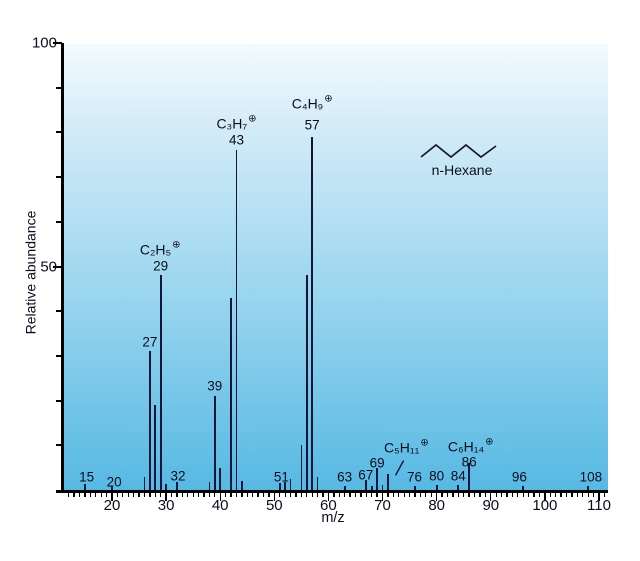  What do you see at coordinates (599, 505) in the screenshot?
I see `x-tick-label: 110` at bounding box center [599, 505].